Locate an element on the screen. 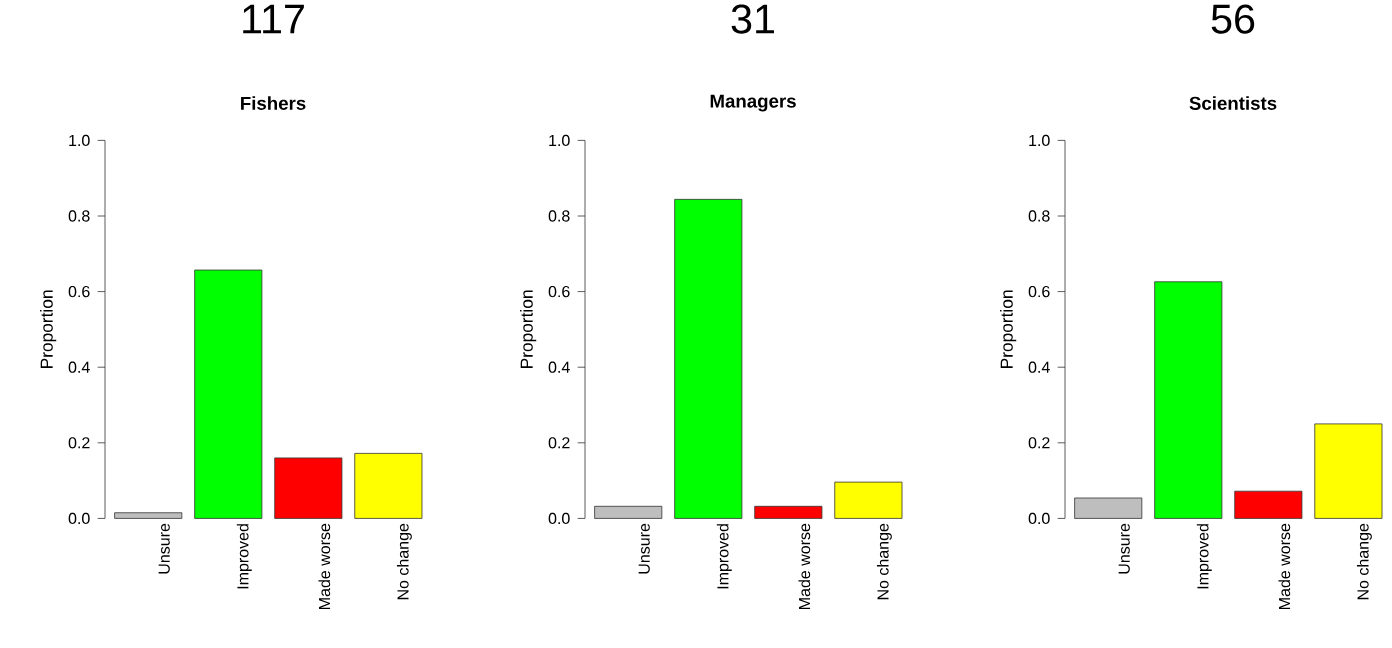 The height and width of the screenshot is (648, 1392). chart-title: 56 is located at coordinates (1233, 19).